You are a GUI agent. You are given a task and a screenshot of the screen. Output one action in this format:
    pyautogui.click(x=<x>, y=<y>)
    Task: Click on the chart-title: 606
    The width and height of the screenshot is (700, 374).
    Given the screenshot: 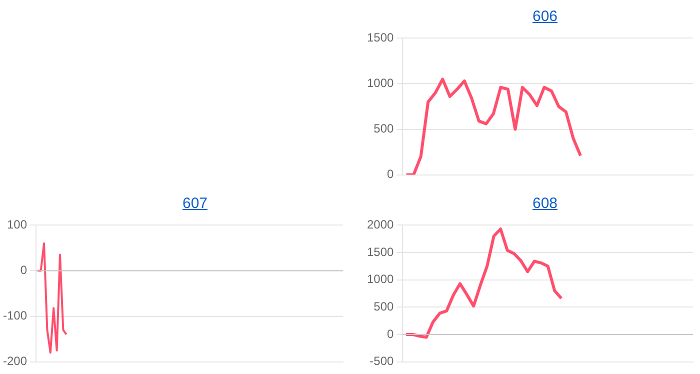 What is the action you would take?
    pyautogui.click(x=545, y=17)
    